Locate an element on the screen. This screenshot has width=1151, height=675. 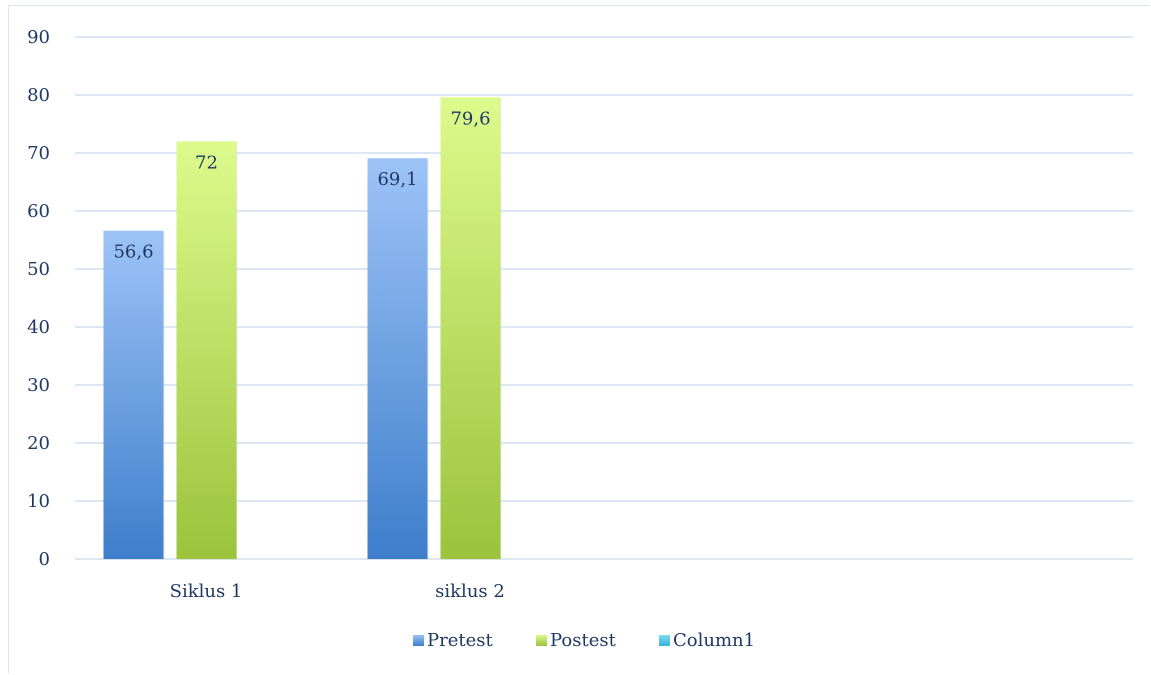
y-tick-label: 20 is located at coordinates (38, 443).